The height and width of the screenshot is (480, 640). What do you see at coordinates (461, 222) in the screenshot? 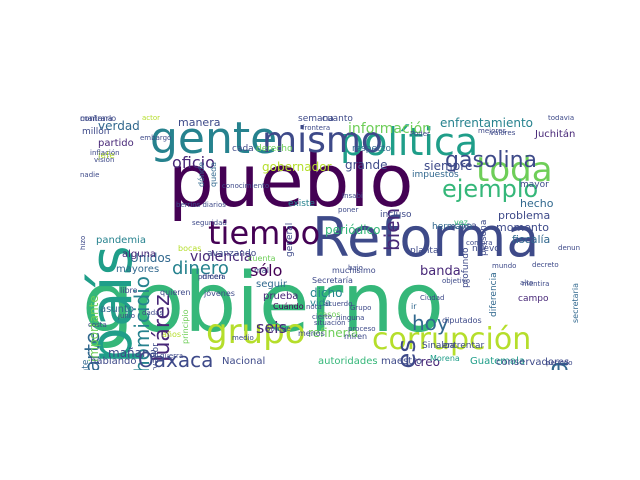
I see `cloud-word: vez` at bounding box center [461, 222].